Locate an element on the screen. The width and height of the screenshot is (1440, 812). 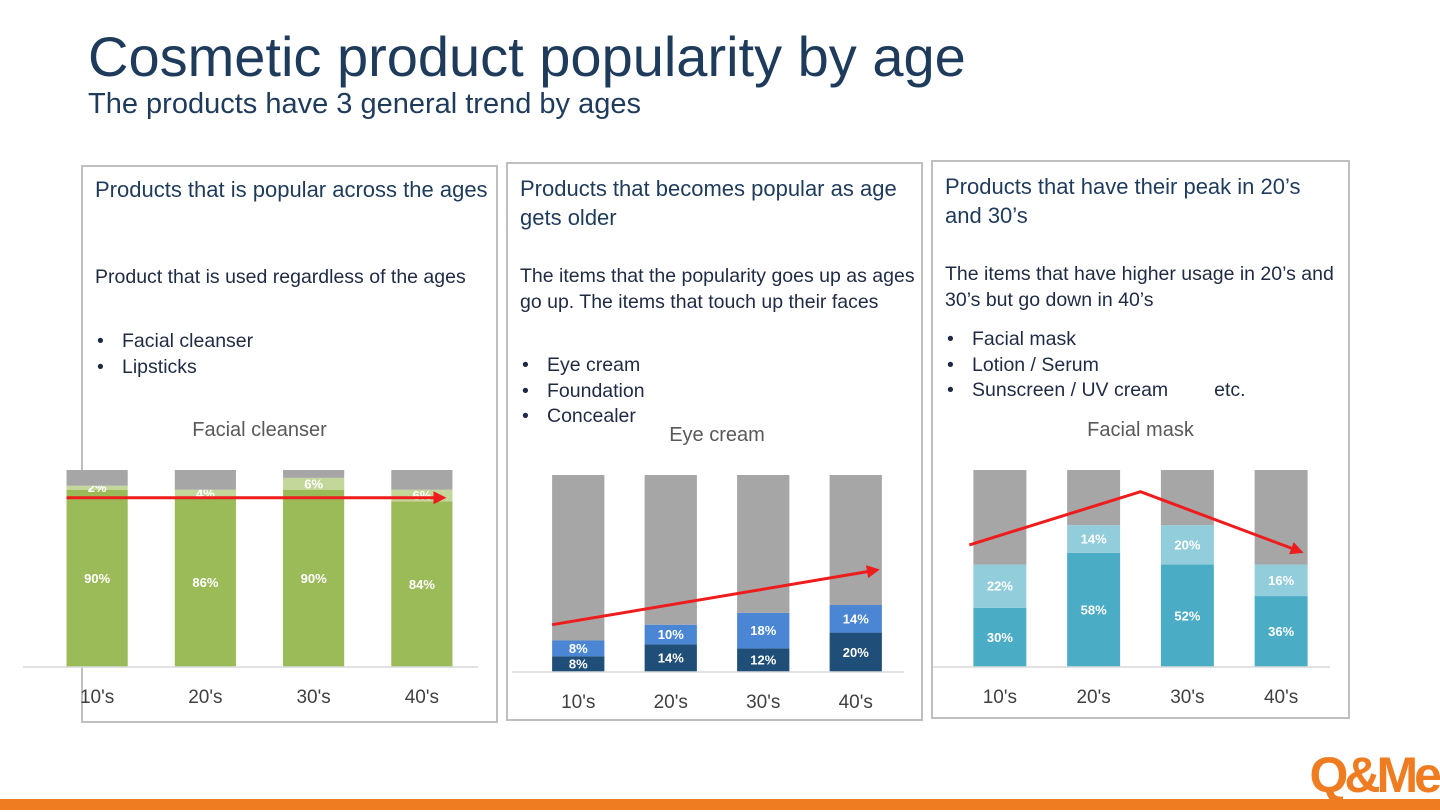
bullet-item: Lipsticks is located at coordinates (174, 368).